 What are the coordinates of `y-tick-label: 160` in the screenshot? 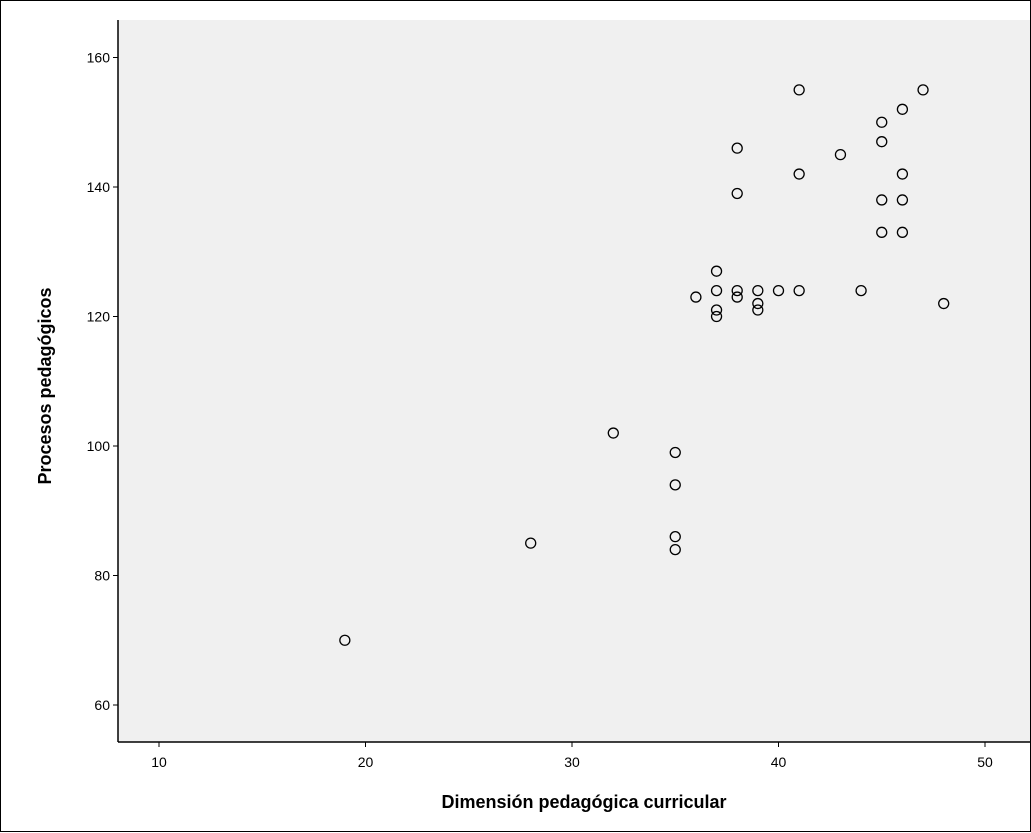 It's located at (99, 58).